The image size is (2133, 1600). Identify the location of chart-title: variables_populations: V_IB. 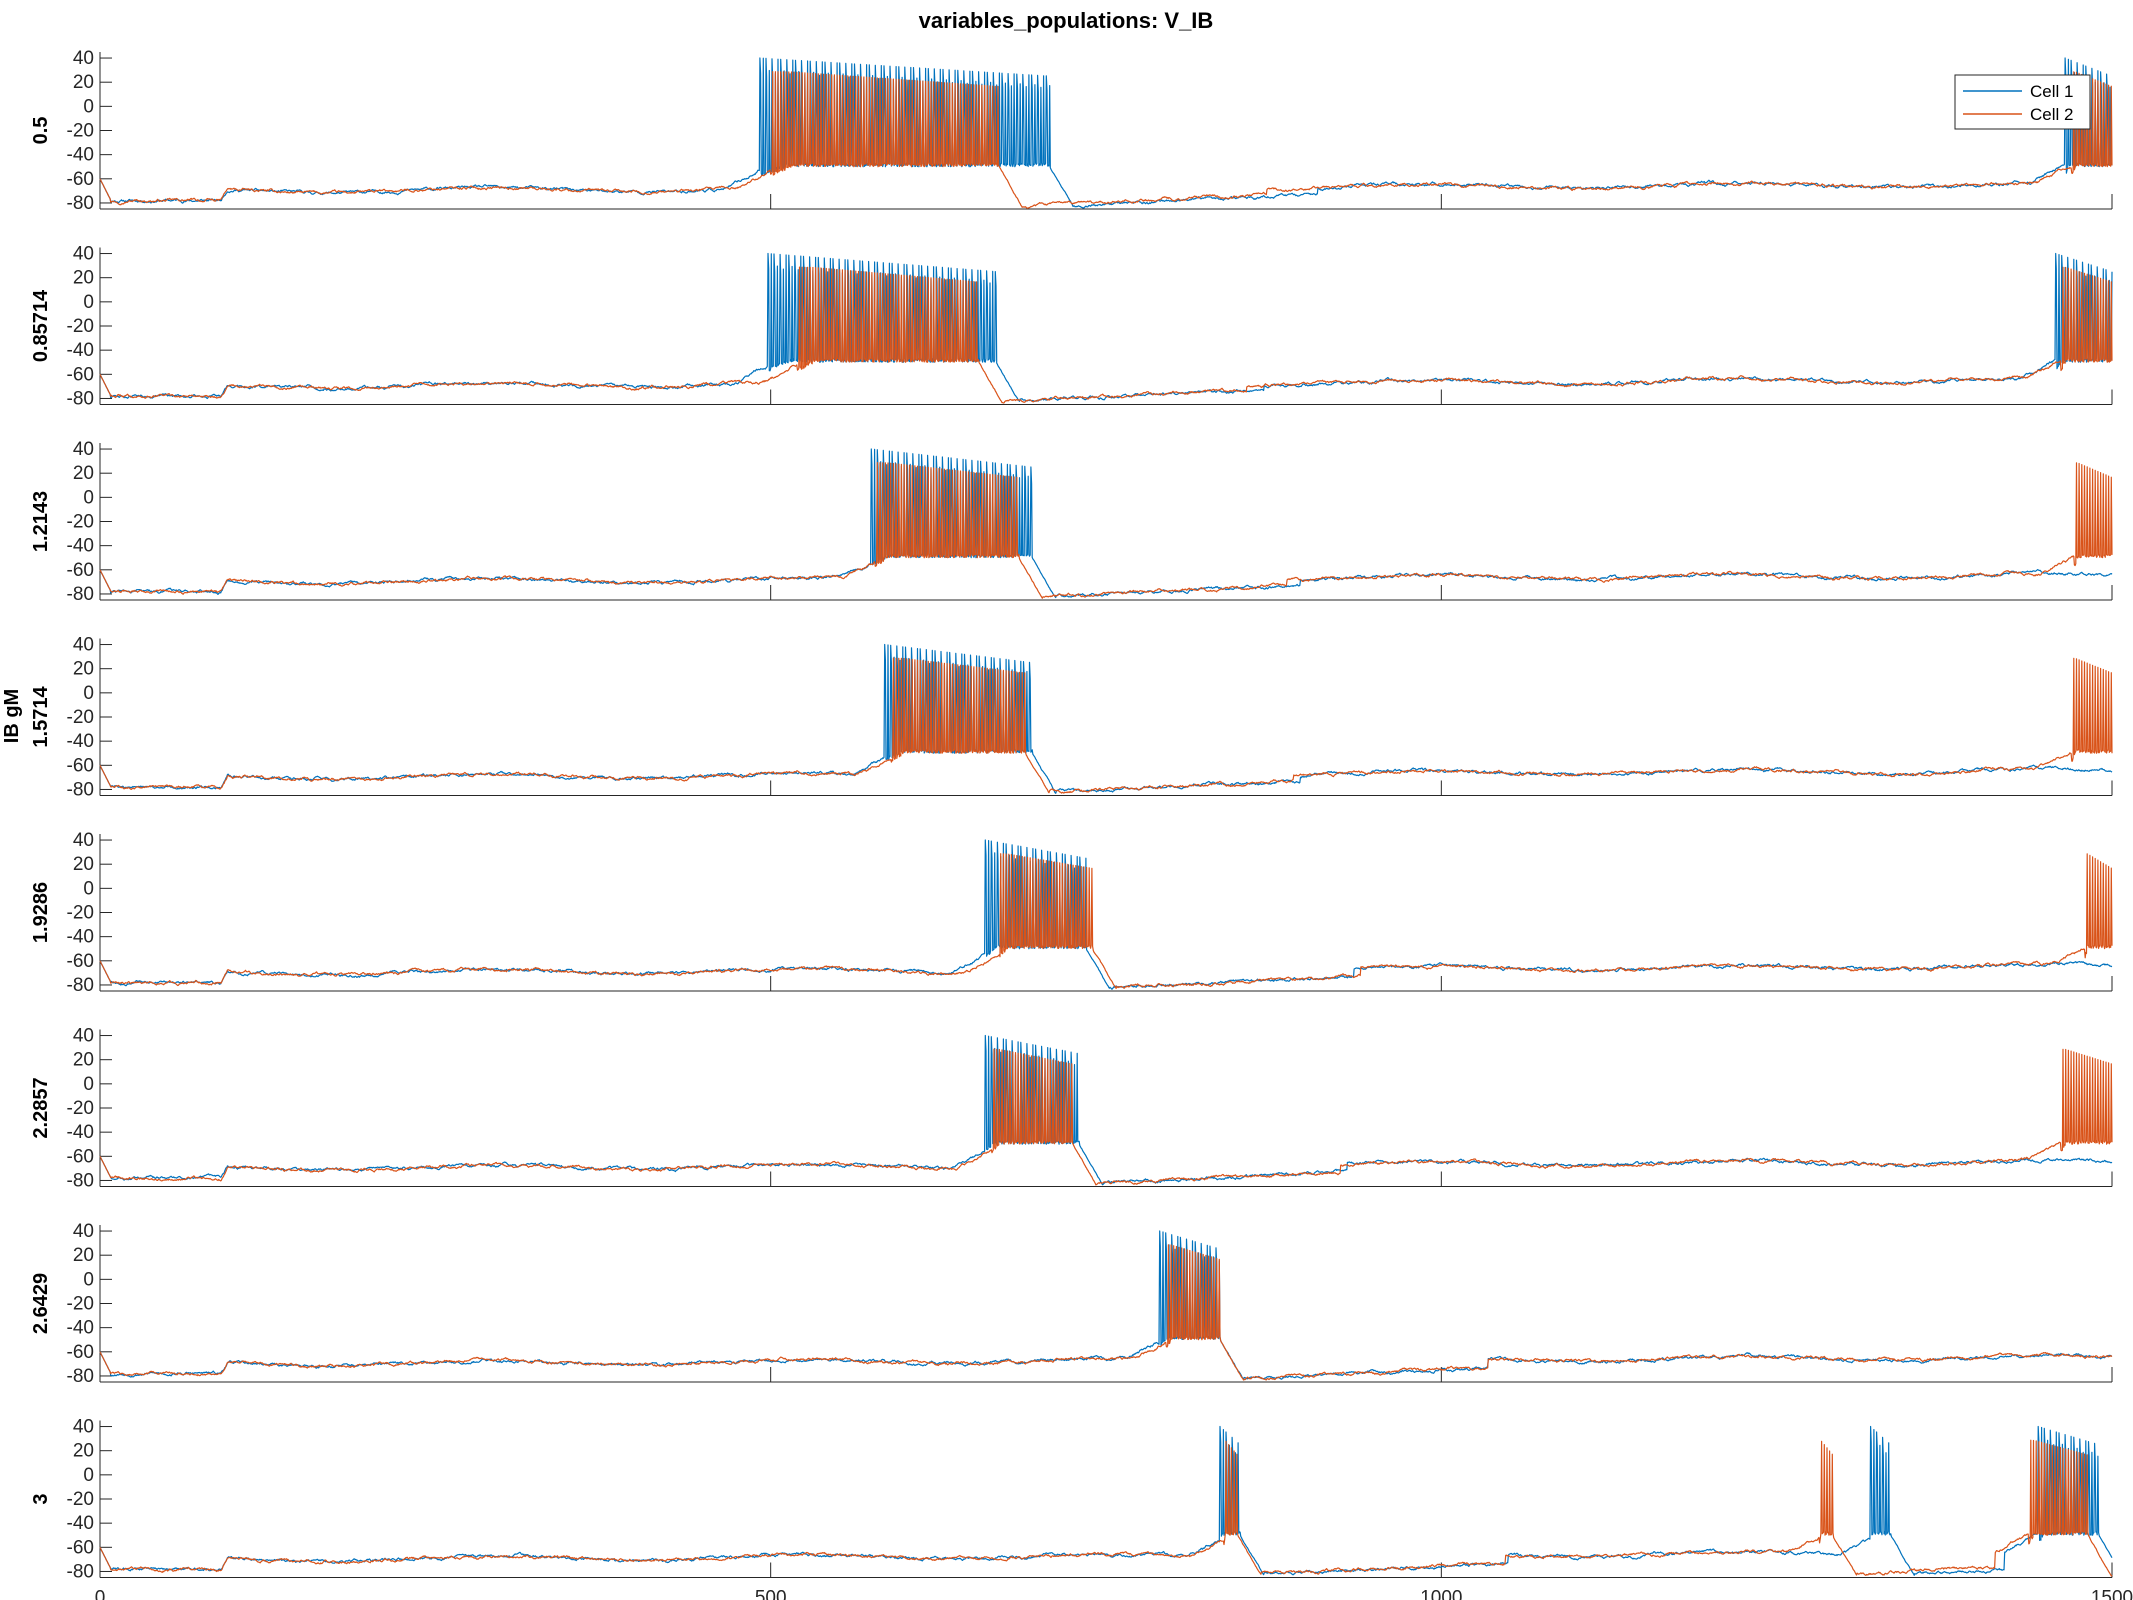
(1066, 20).